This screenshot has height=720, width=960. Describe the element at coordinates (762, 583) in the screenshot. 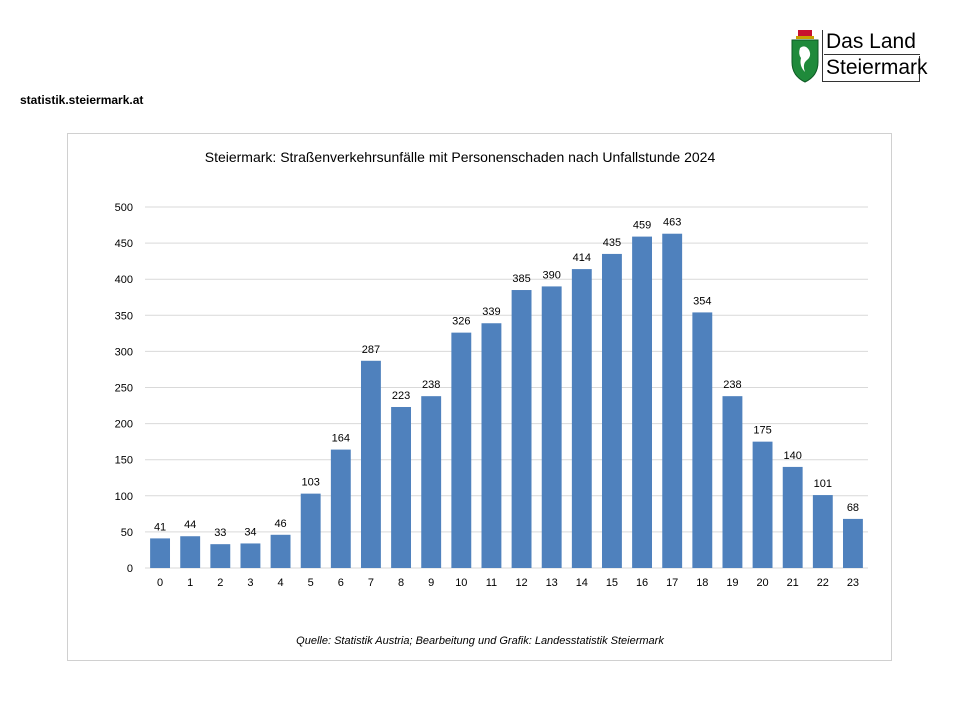

I see `x-tick-label: 20` at that location.